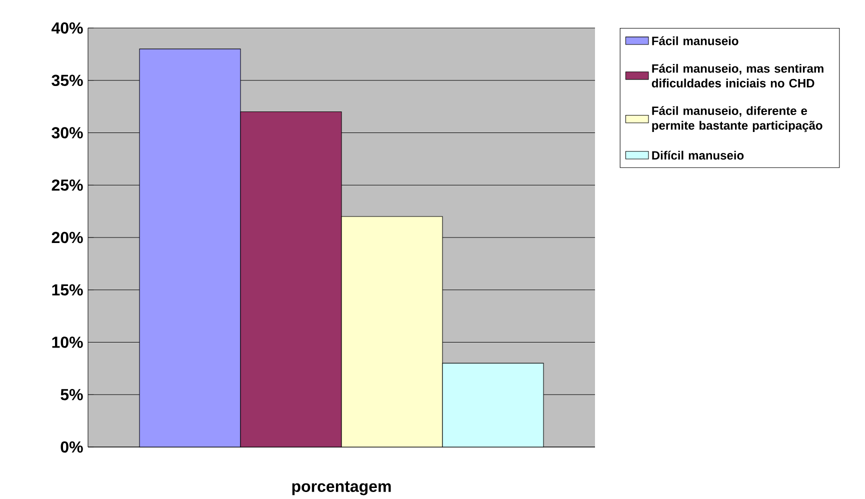 The width and height of the screenshot is (865, 499). I want to click on legend-label: Difícil manuseio, so click(698, 155).